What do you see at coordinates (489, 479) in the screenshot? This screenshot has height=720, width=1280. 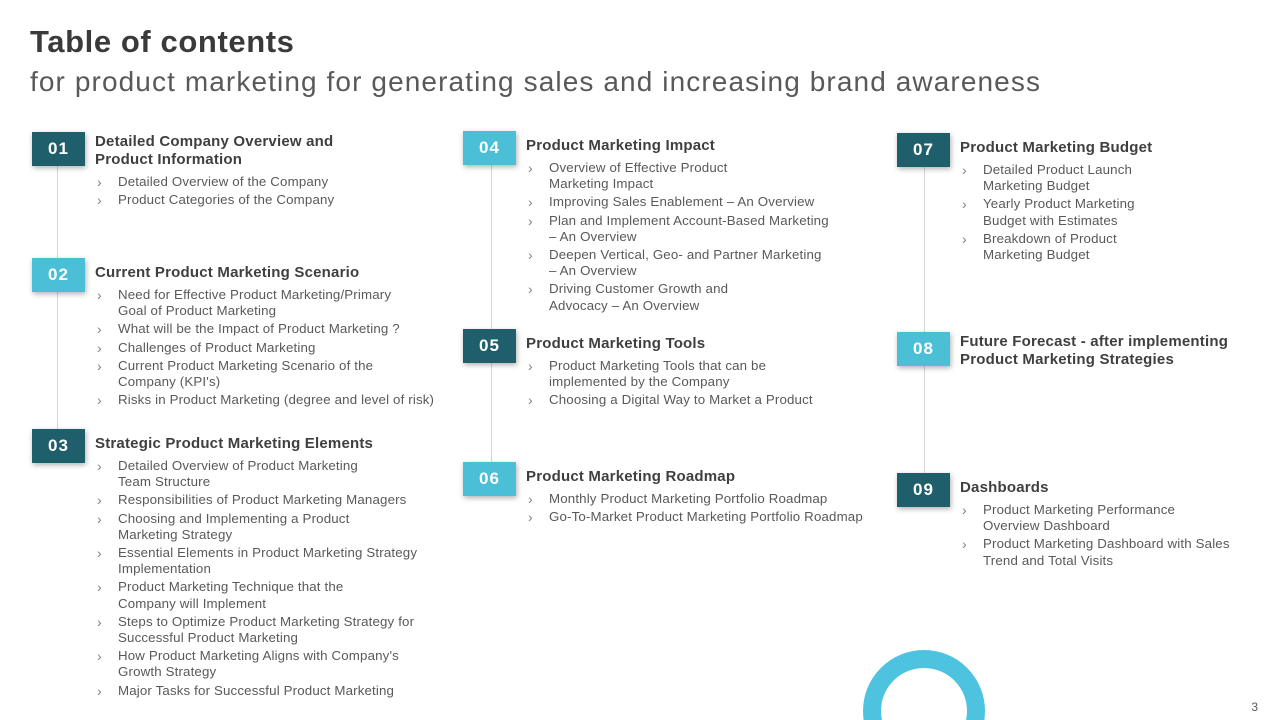 I see `section-number-badge: 06` at bounding box center [489, 479].